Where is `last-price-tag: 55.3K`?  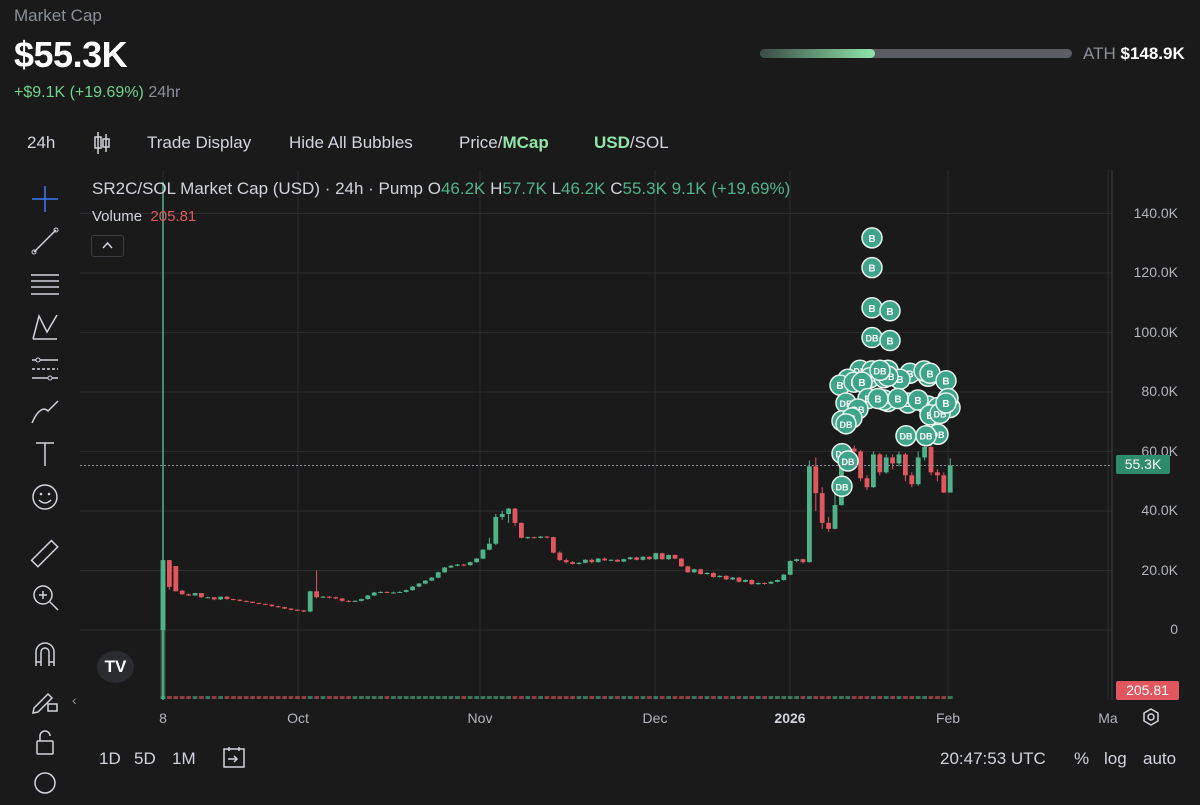
last-price-tag: 55.3K is located at coordinates (1143, 465).